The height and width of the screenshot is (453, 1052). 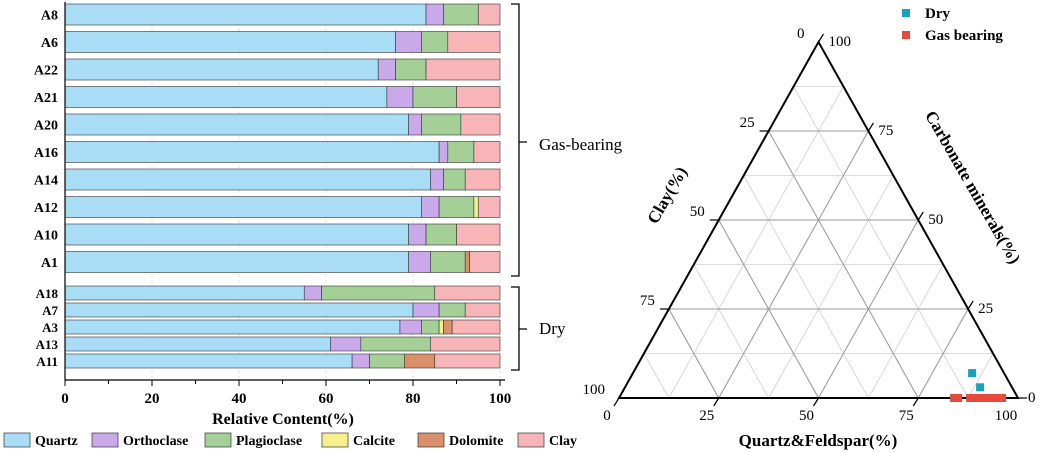 I want to click on tern-left-tick-0: 0, so click(x=801, y=34).